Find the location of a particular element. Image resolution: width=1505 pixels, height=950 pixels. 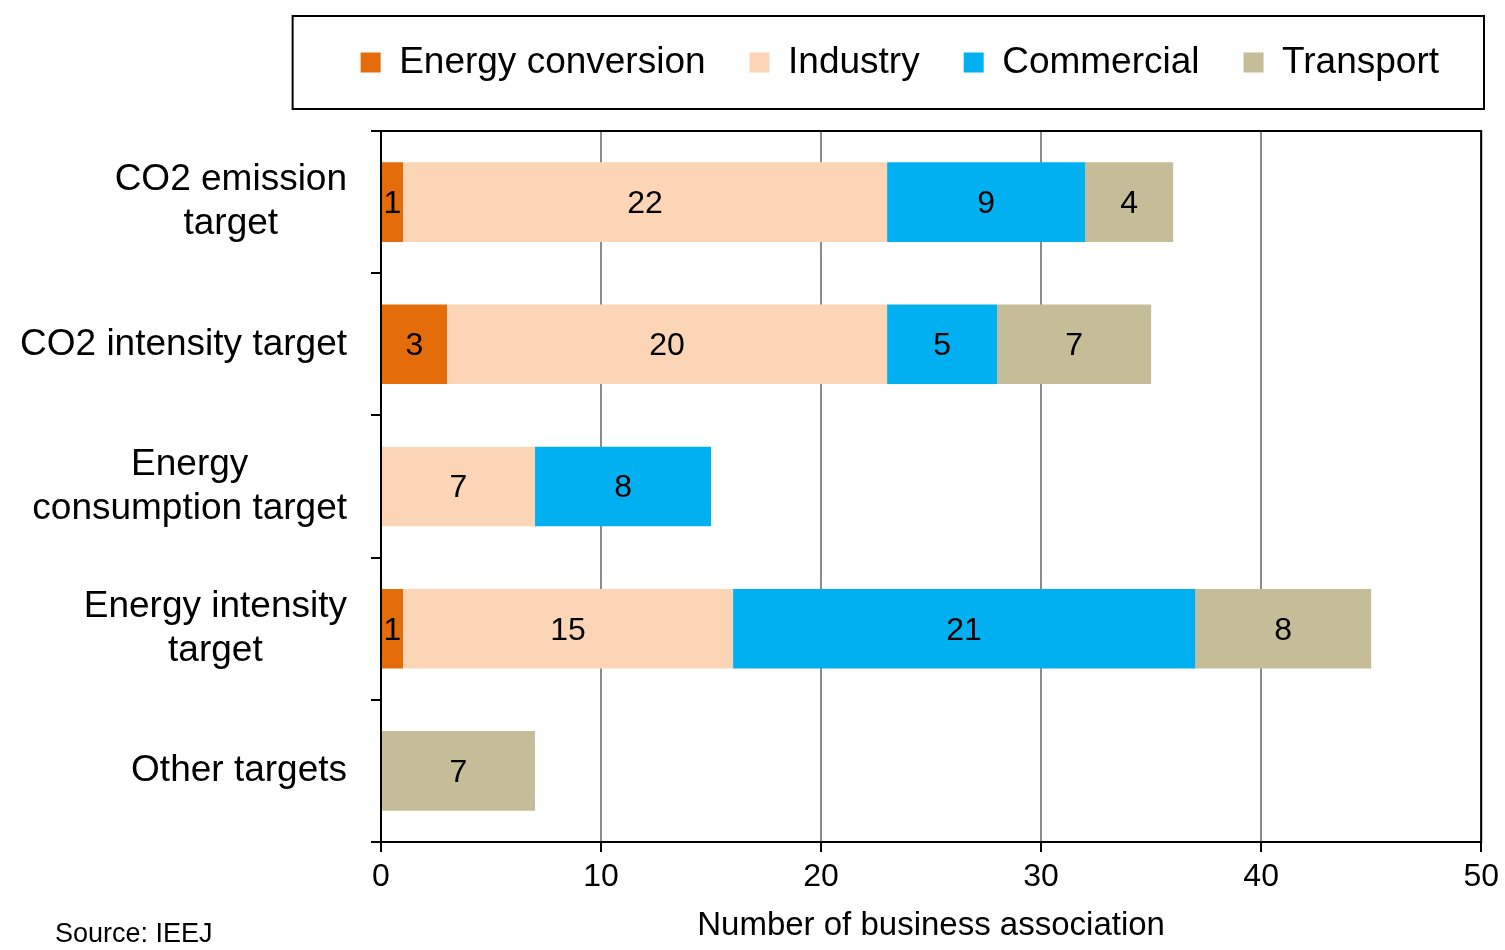

x-axis-title: Number of business association is located at coordinates (931, 924).